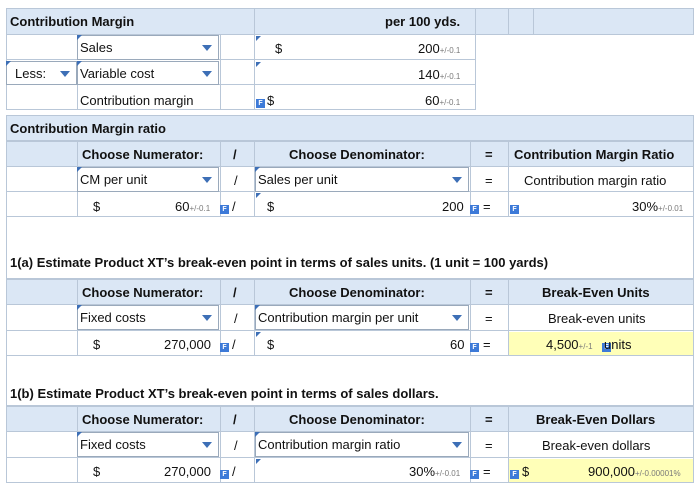  What do you see at coordinates (601, 343) in the screenshot?
I see `beu-result-field` at bounding box center [601, 343].